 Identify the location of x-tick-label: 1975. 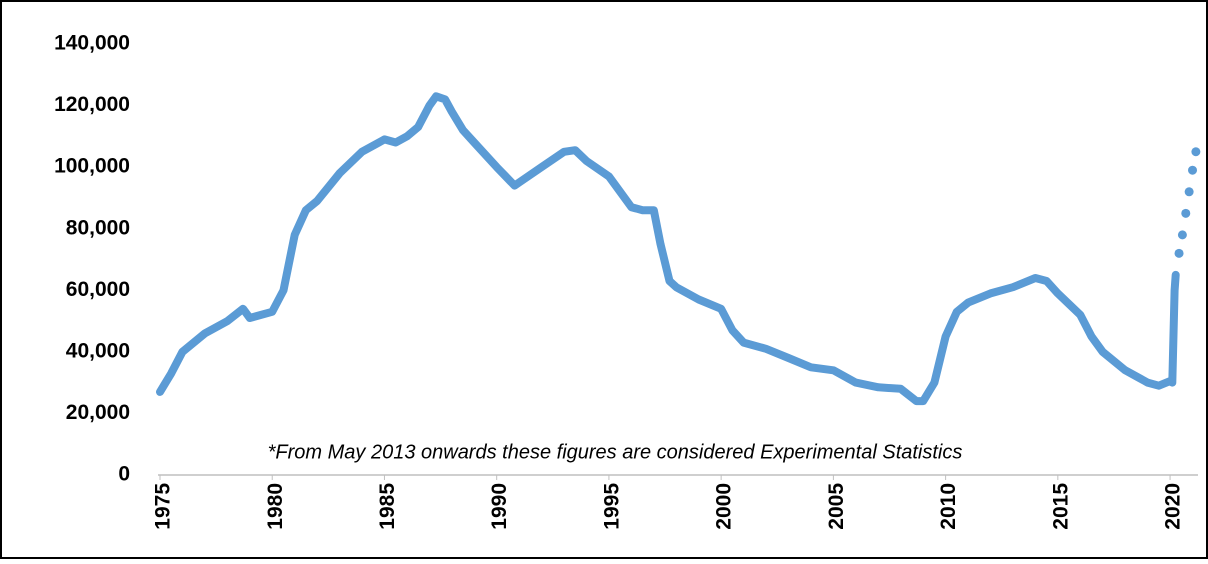
(163, 506).